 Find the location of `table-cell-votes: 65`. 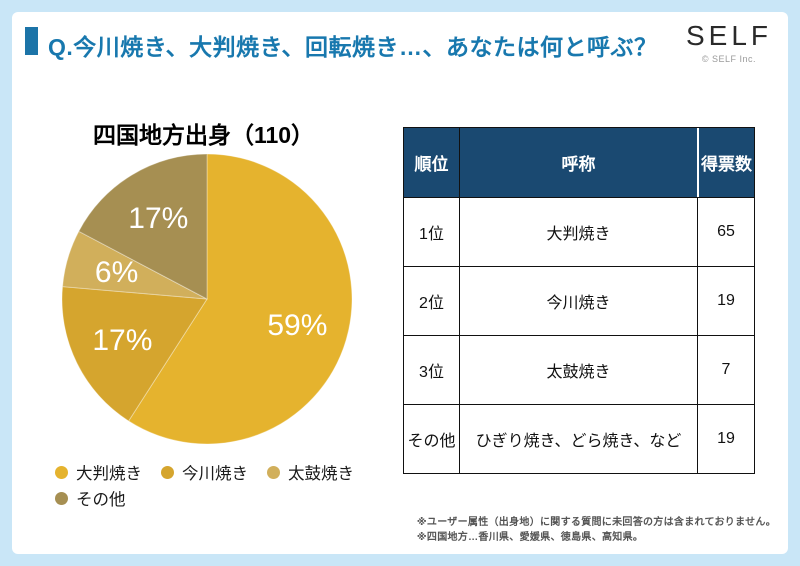

table-cell-votes: 65 is located at coordinates (725, 231).